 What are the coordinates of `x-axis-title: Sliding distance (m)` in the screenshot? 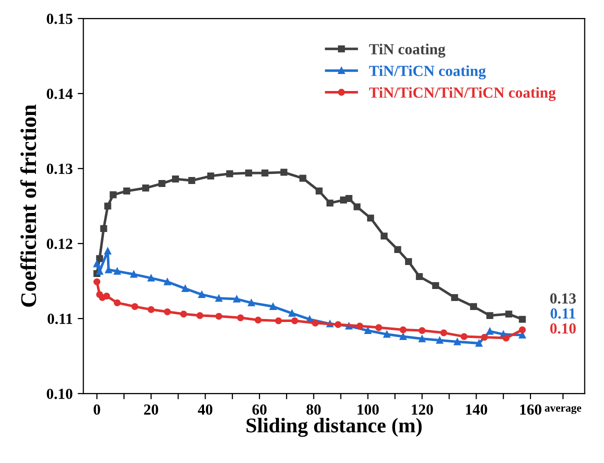 It's located at (334, 427).